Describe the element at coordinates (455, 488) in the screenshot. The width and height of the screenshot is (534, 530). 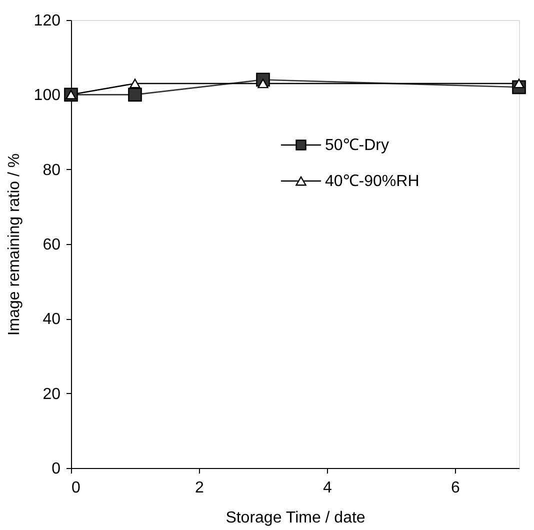
I see `x-tick-label: 6` at that location.